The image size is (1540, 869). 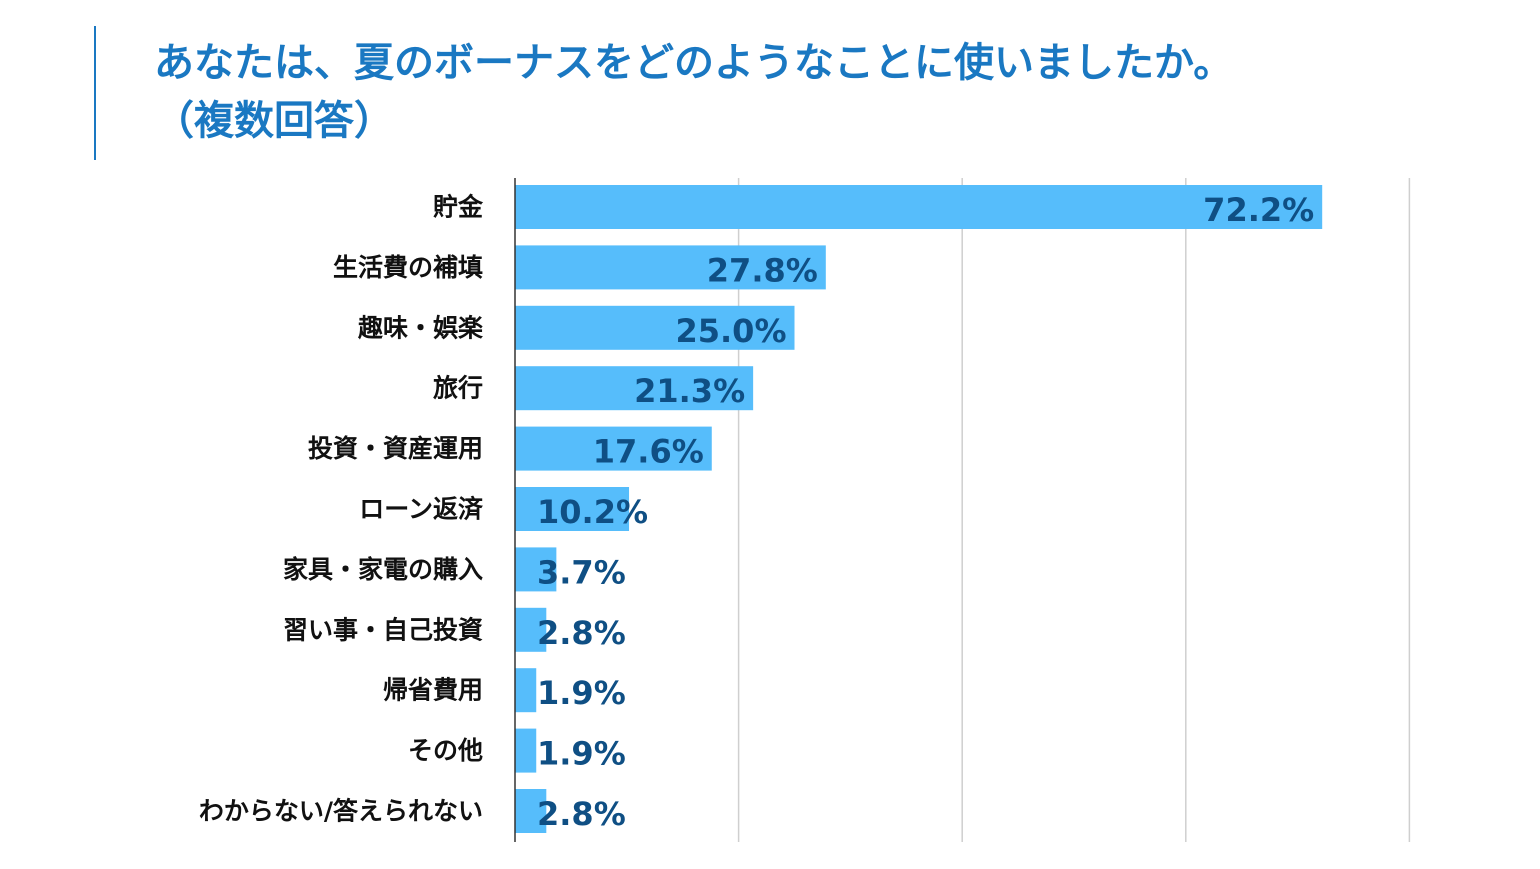 What do you see at coordinates (458, 207) in the screenshot?
I see `category-label-0: 貯金` at bounding box center [458, 207].